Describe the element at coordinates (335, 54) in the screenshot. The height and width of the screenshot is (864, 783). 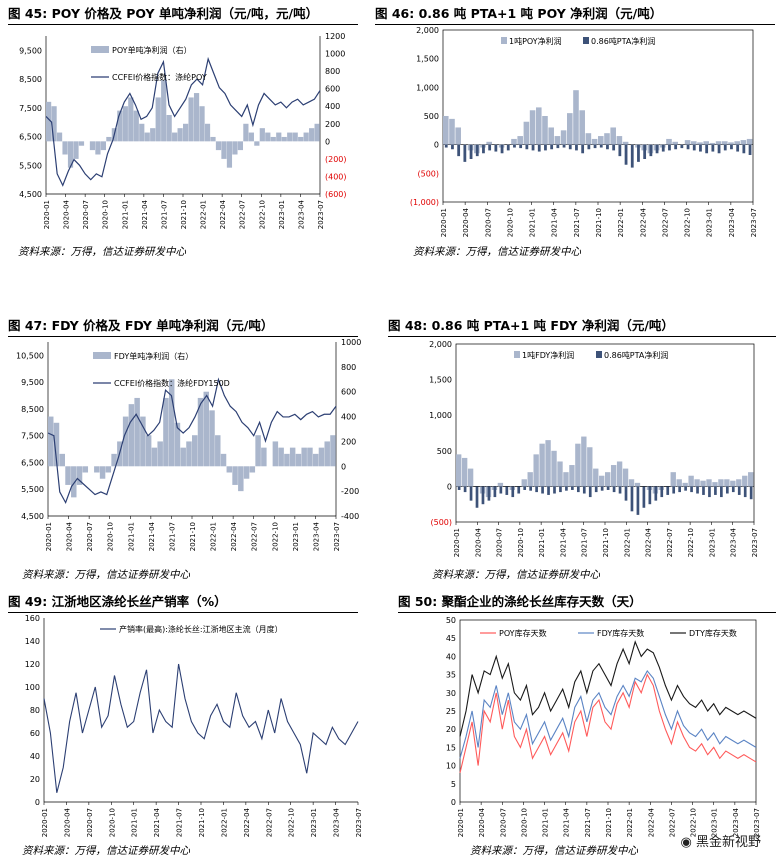
I see `right-tick-label: 1000` at that location.